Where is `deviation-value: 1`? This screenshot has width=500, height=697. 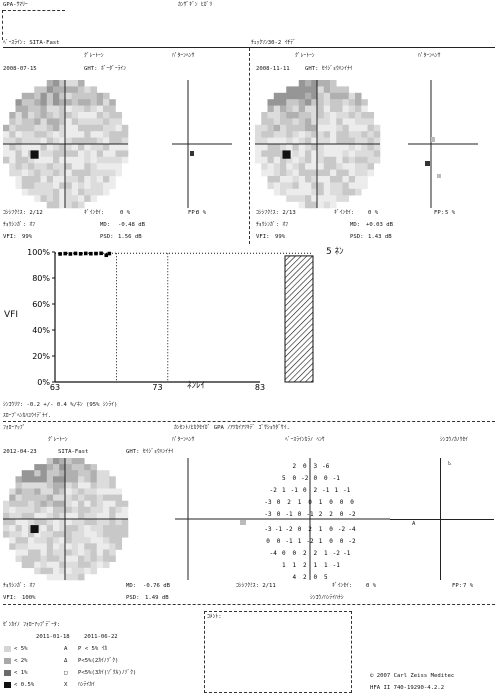 deviation-value: 1 is located at coordinates (321, 529).